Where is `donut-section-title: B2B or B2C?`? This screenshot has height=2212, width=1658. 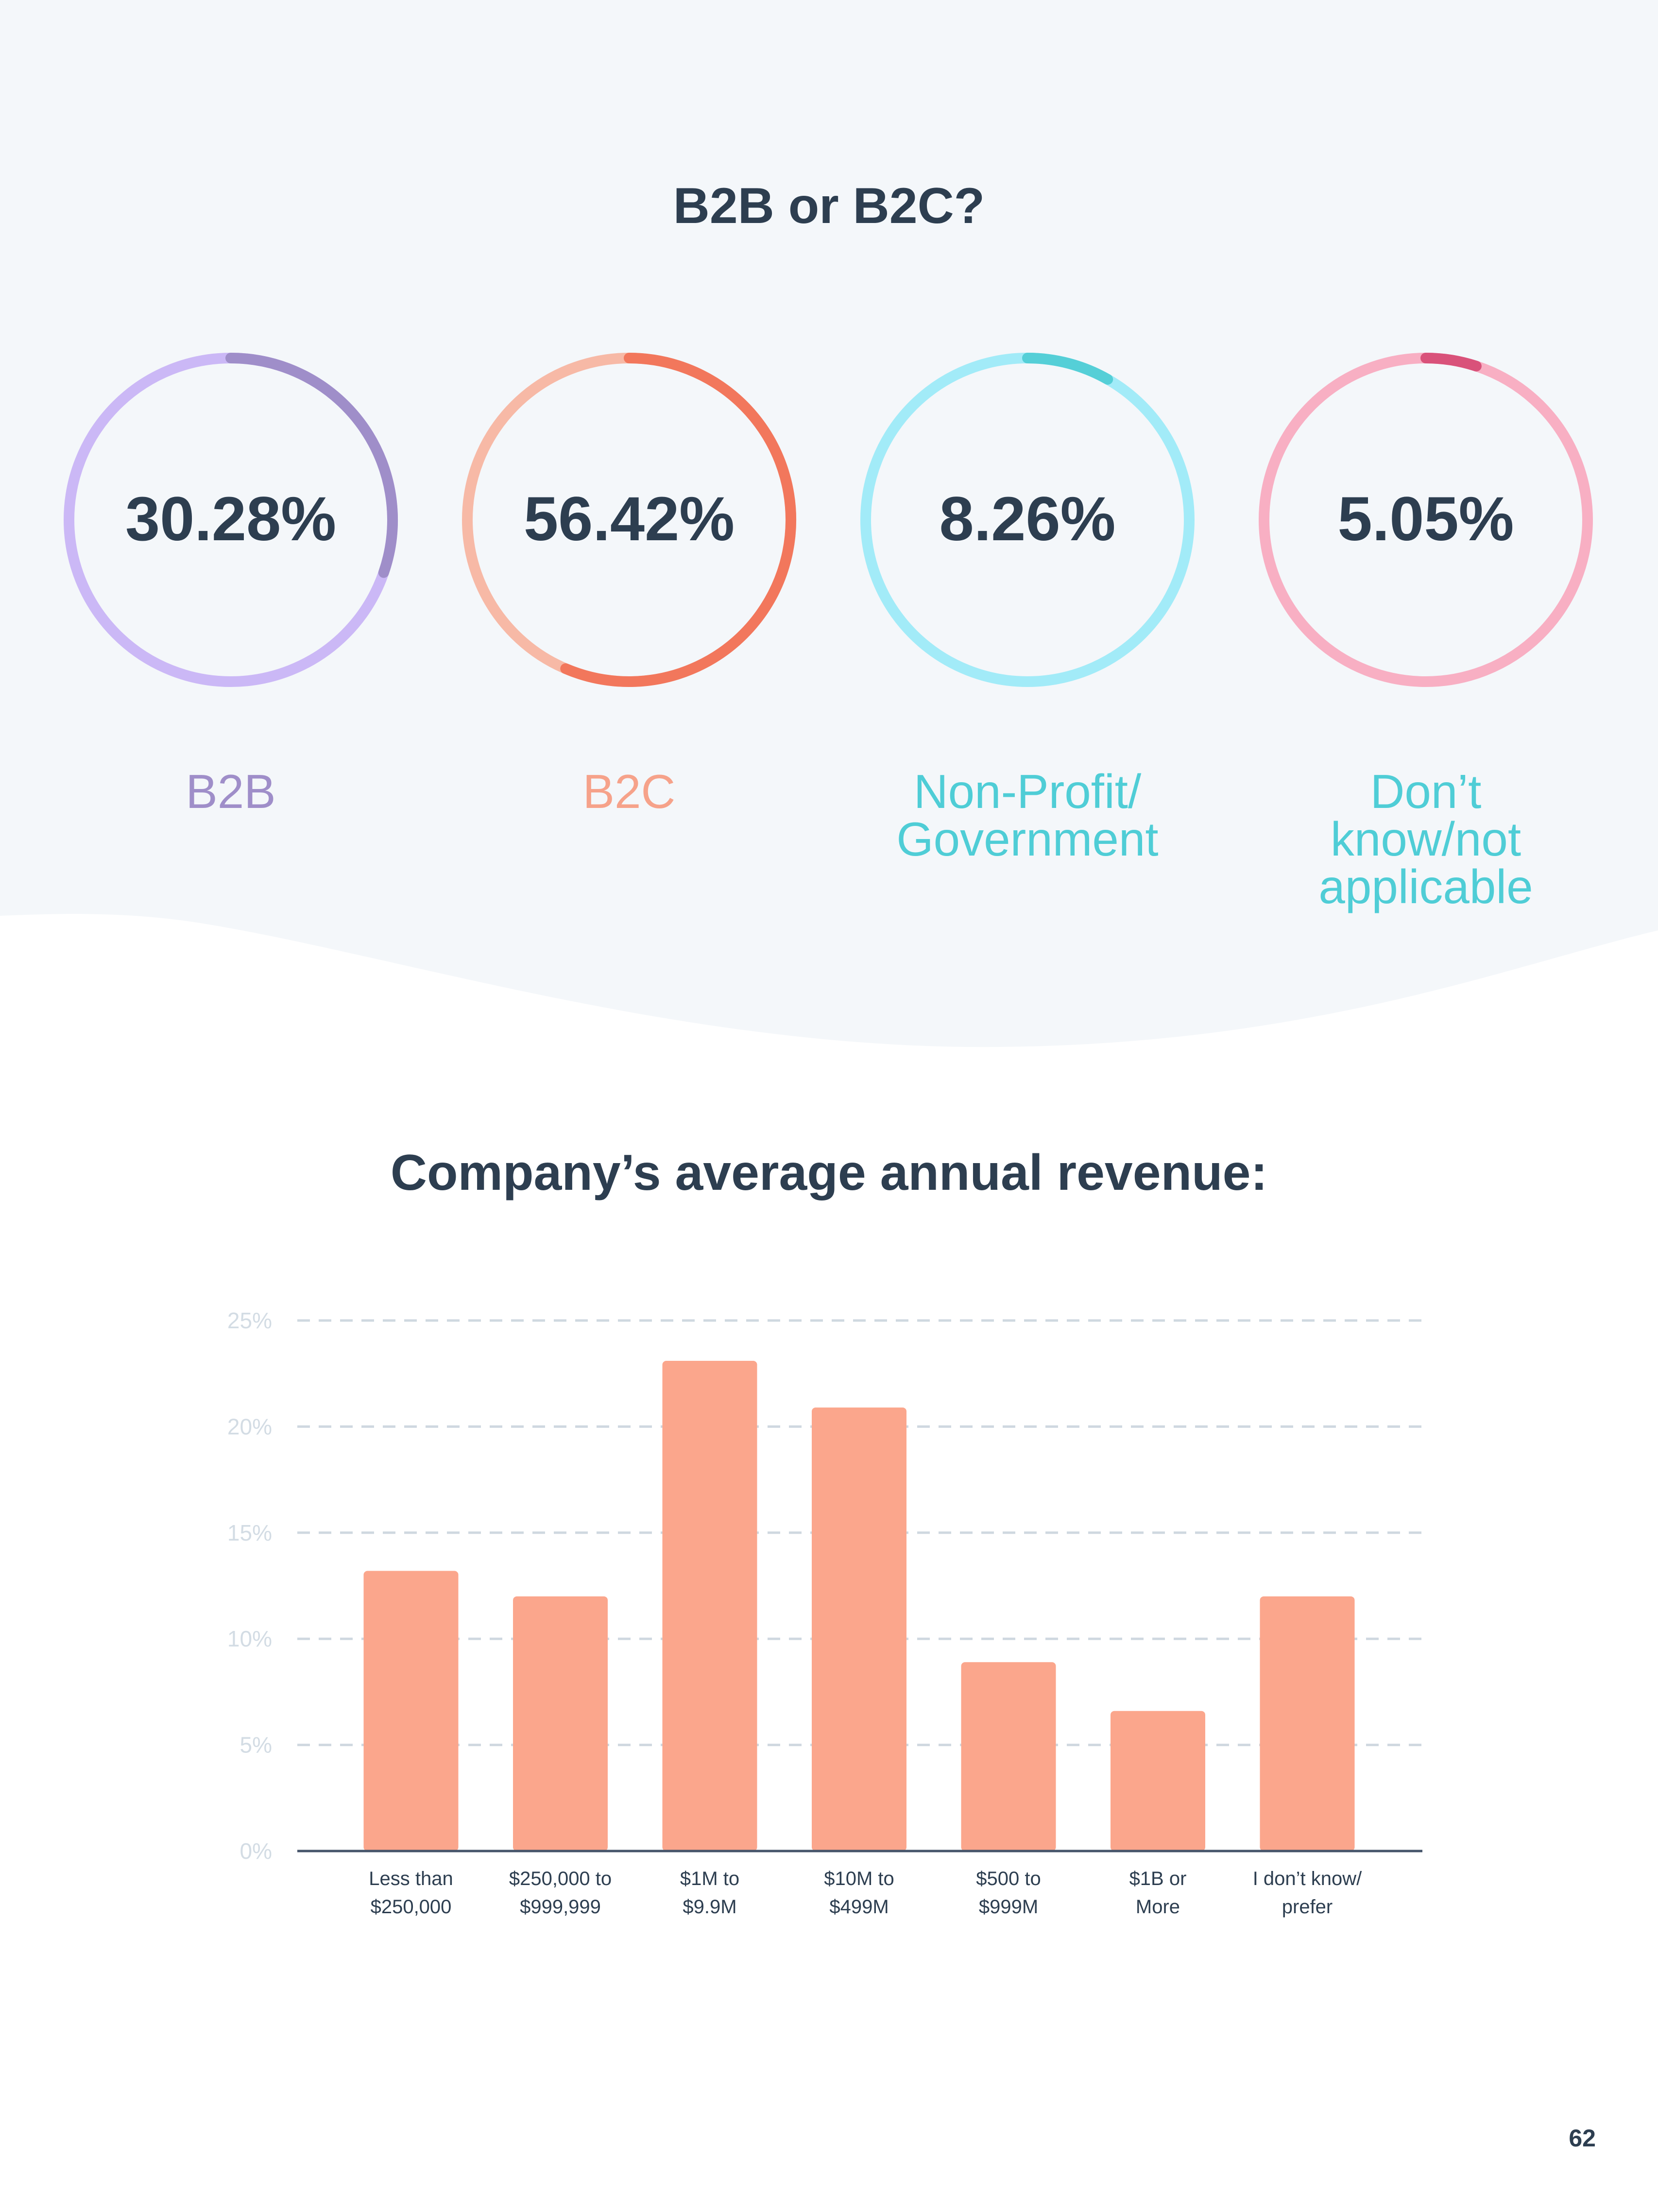 donut-section-title: B2B or B2C? is located at coordinates (829, 206).